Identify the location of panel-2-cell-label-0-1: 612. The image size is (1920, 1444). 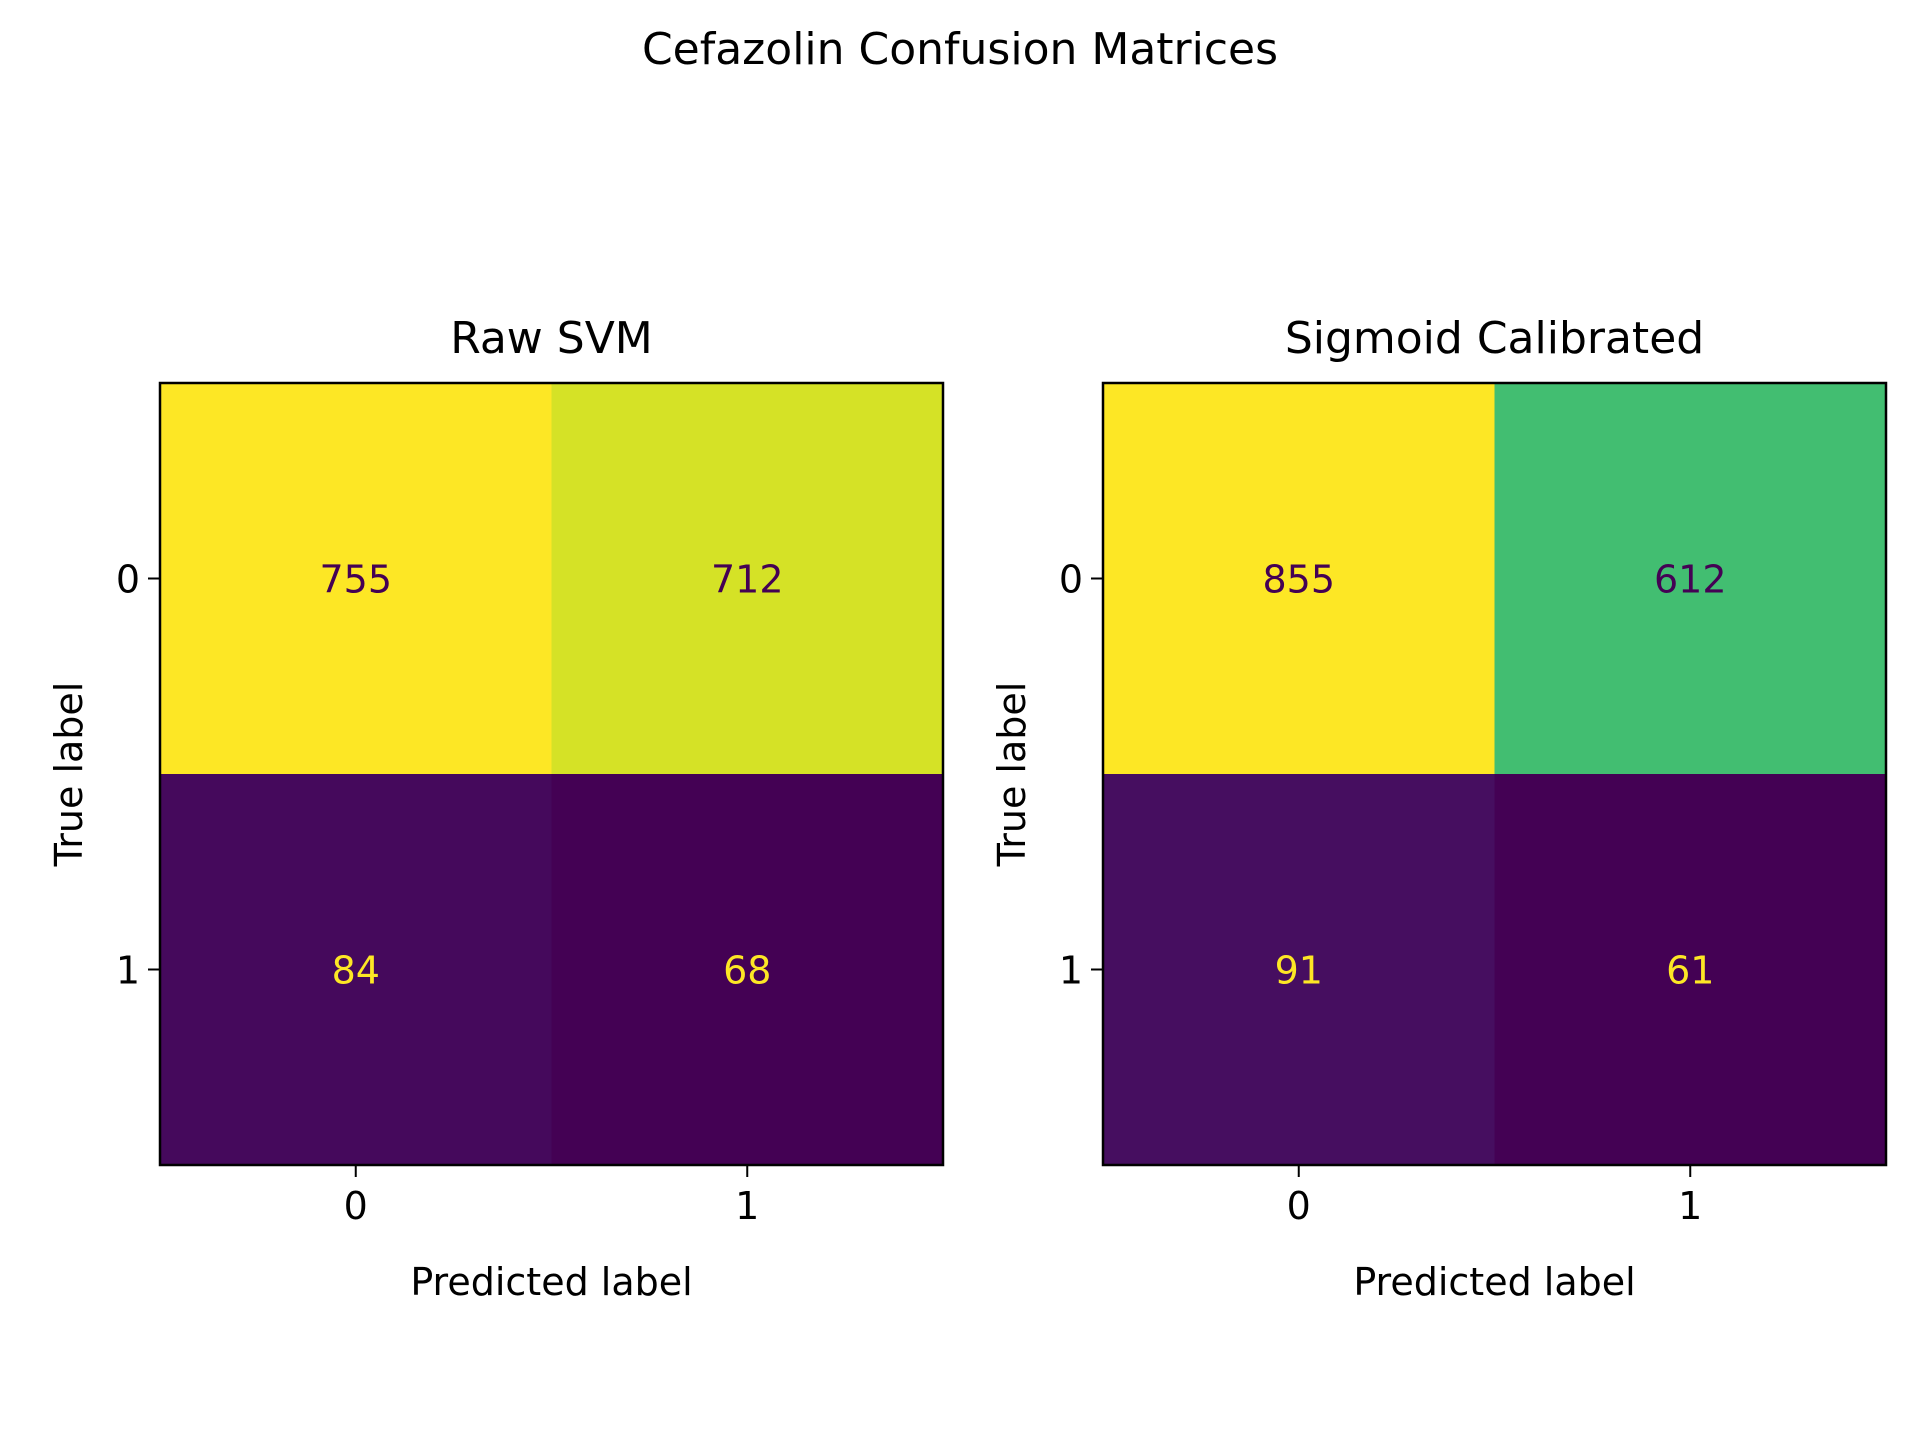
(1690, 580).